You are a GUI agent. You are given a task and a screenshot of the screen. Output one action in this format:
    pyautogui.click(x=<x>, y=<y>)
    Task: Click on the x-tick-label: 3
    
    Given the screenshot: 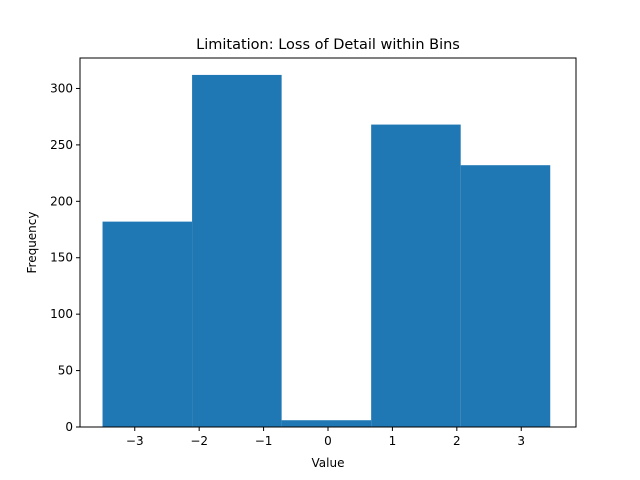 What is the action you would take?
    pyautogui.click(x=521, y=441)
    